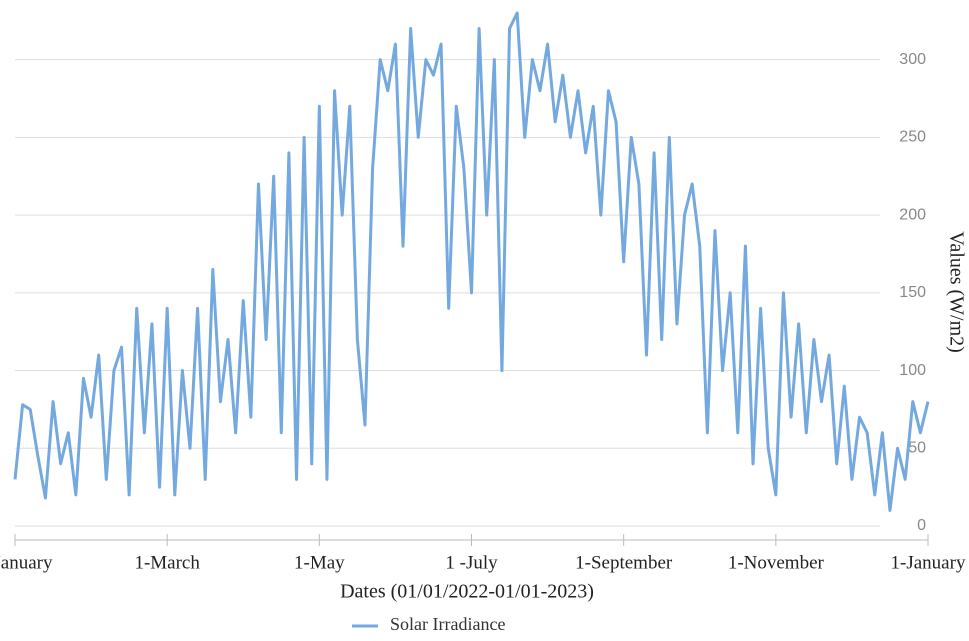 Image resolution: width=969 pixels, height=641 pixels. What do you see at coordinates (921, 525) in the screenshot?
I see `y-tick-label: 0` at bounding box center [921, 525].